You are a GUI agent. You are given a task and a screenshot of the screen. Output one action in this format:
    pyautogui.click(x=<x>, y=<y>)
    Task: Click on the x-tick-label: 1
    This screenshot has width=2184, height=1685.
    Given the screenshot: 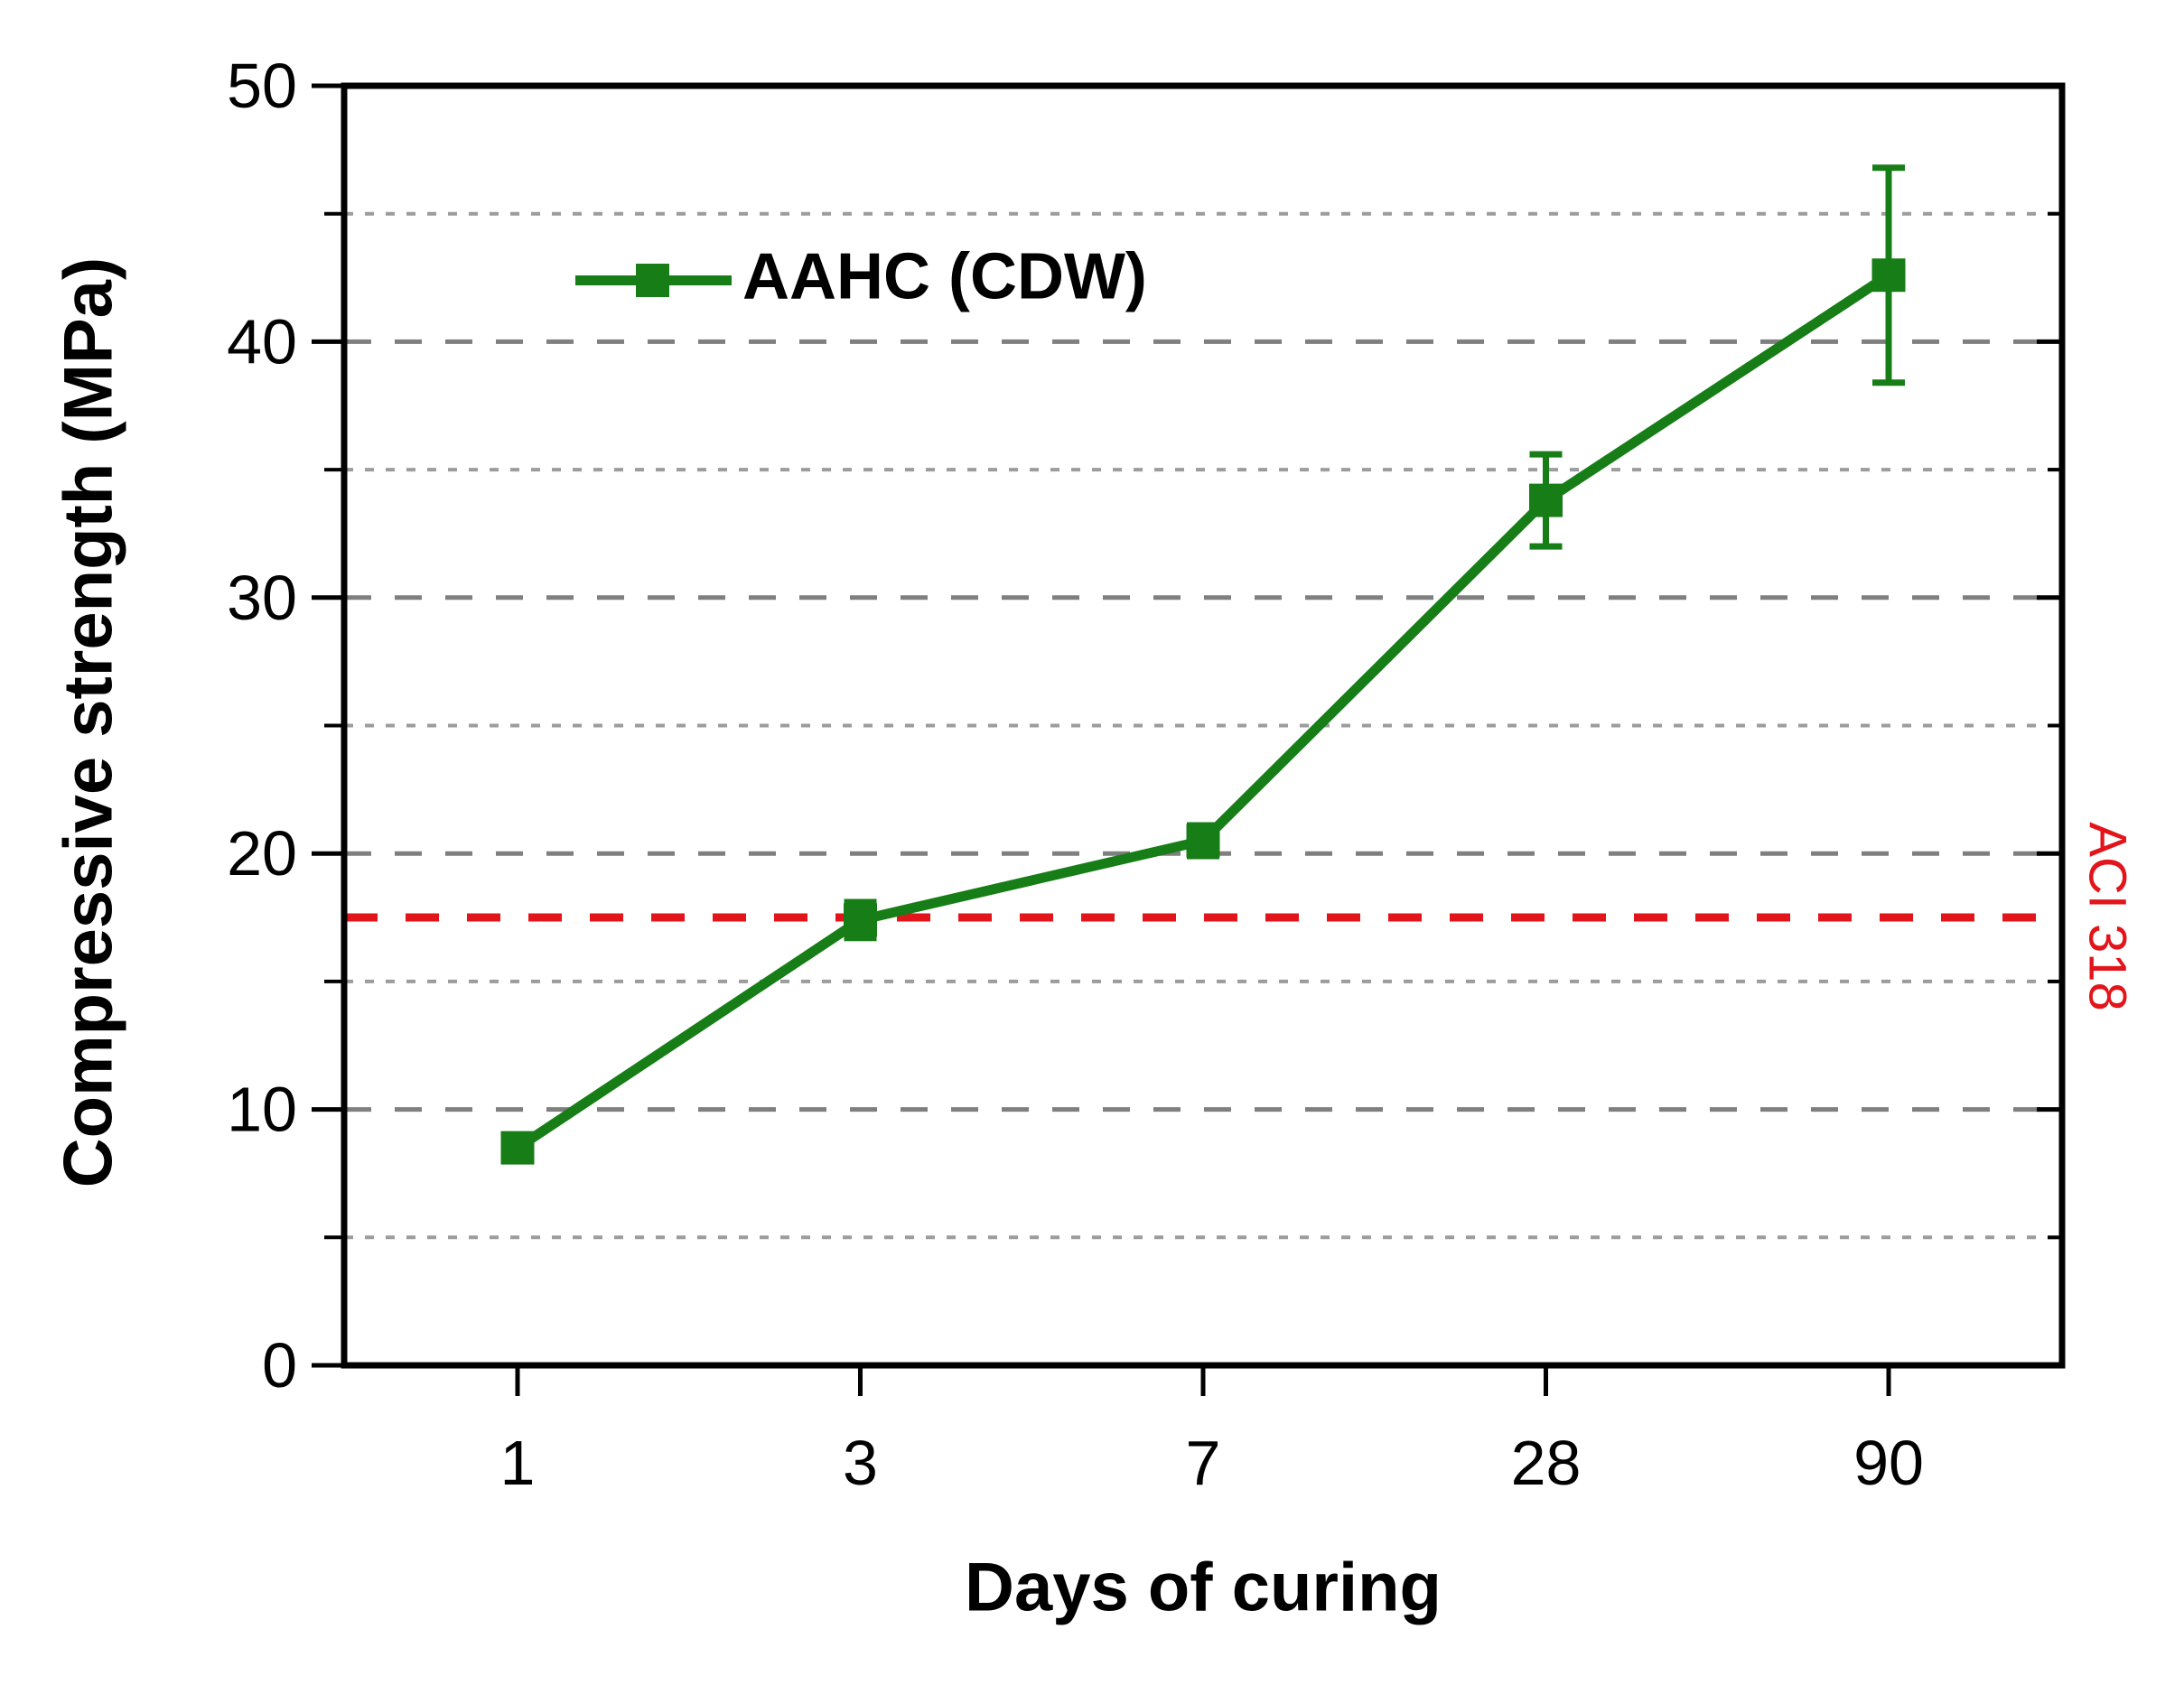 What is the action you would take?
    pyautogui.click(x=518, y=1463)
    